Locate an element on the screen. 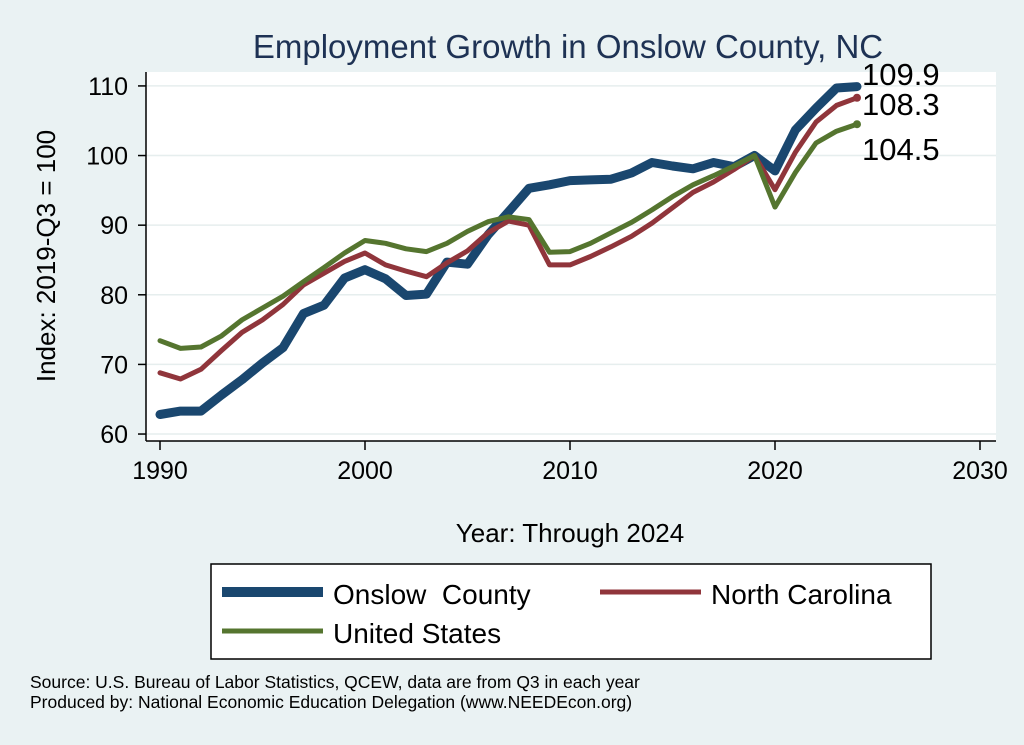 This screenshot has width=1024, height=745. x-axis-ticks: 1990 2000 2010 2020 2030 is located at coordinates (570, 463).